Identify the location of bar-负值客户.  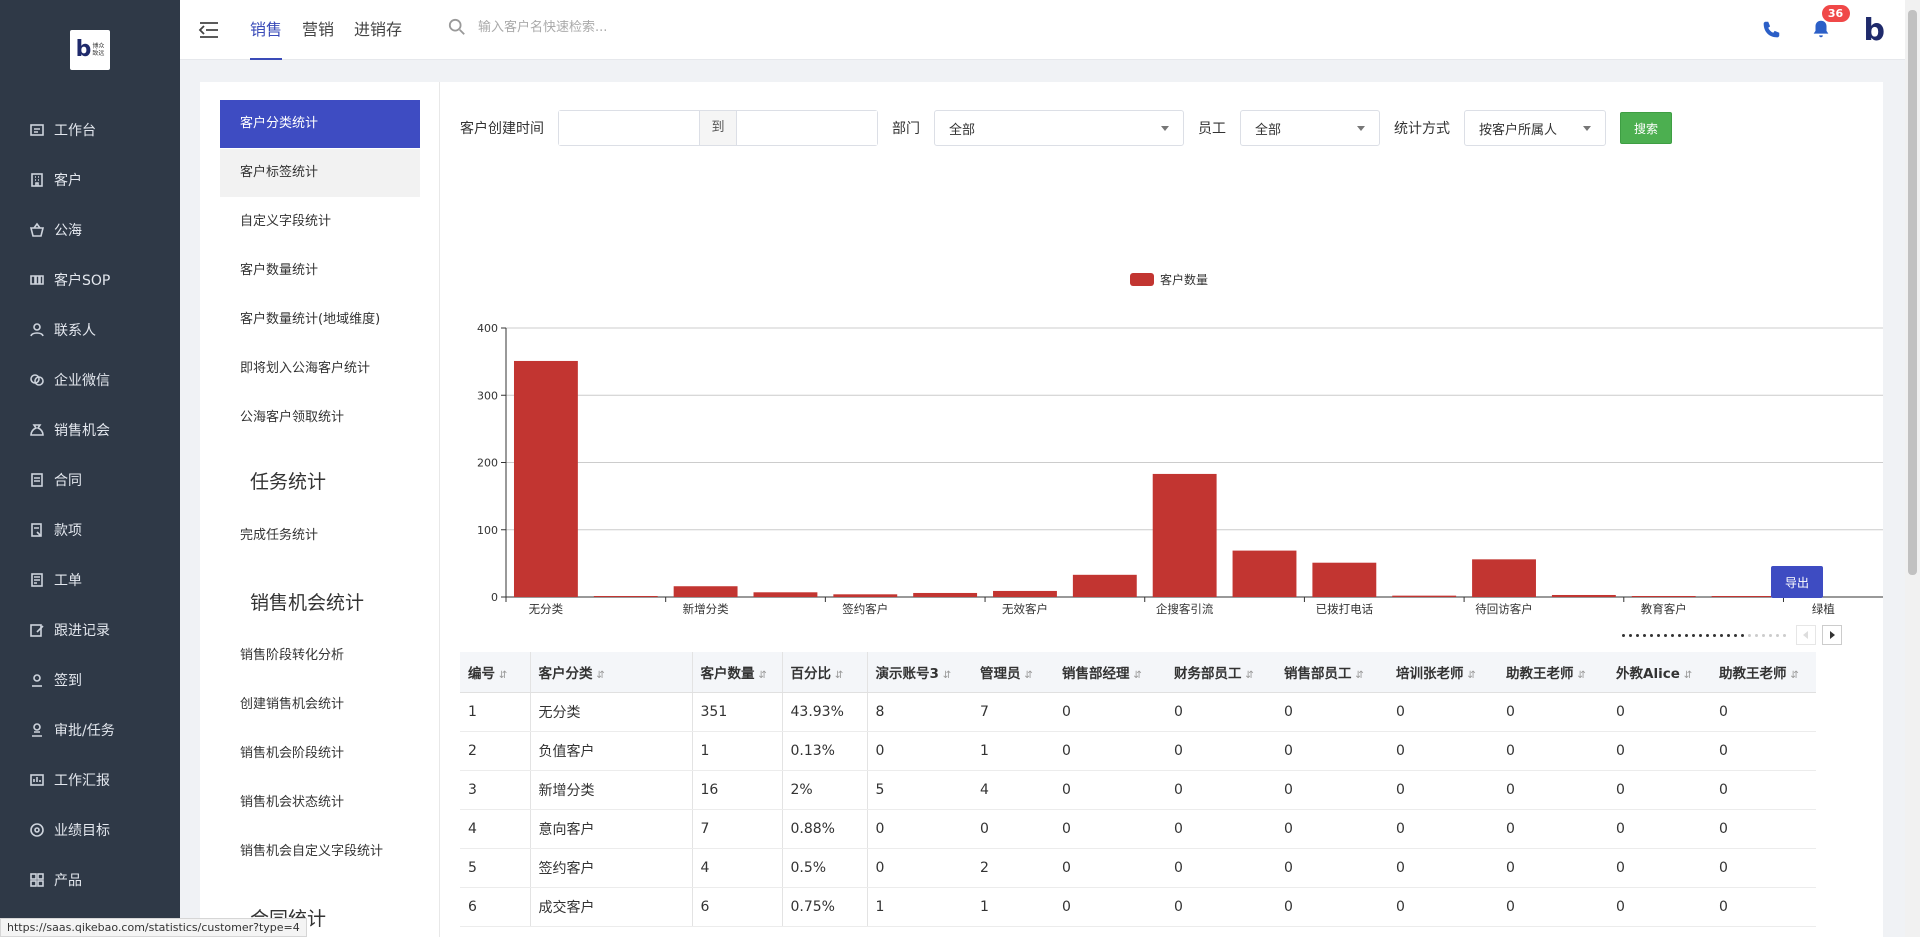
(625, 596).